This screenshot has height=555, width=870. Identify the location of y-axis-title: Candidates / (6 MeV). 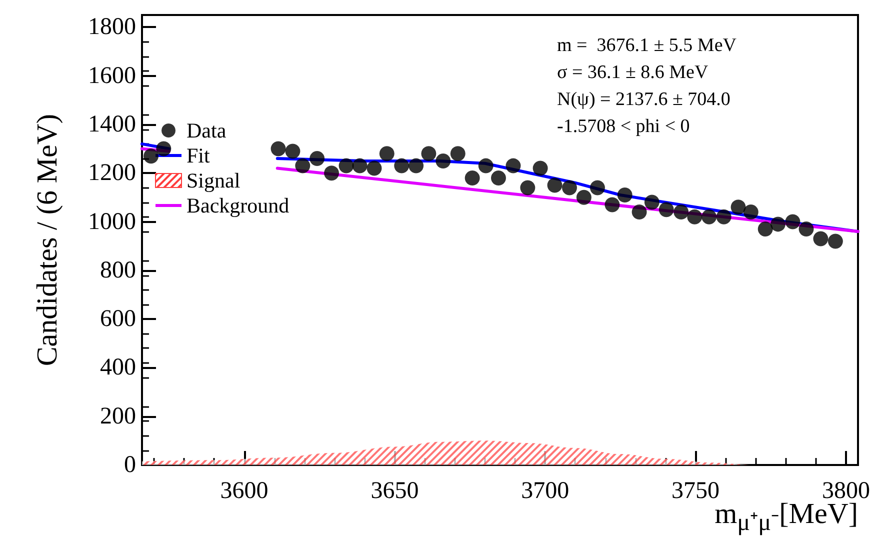
(48, 240).